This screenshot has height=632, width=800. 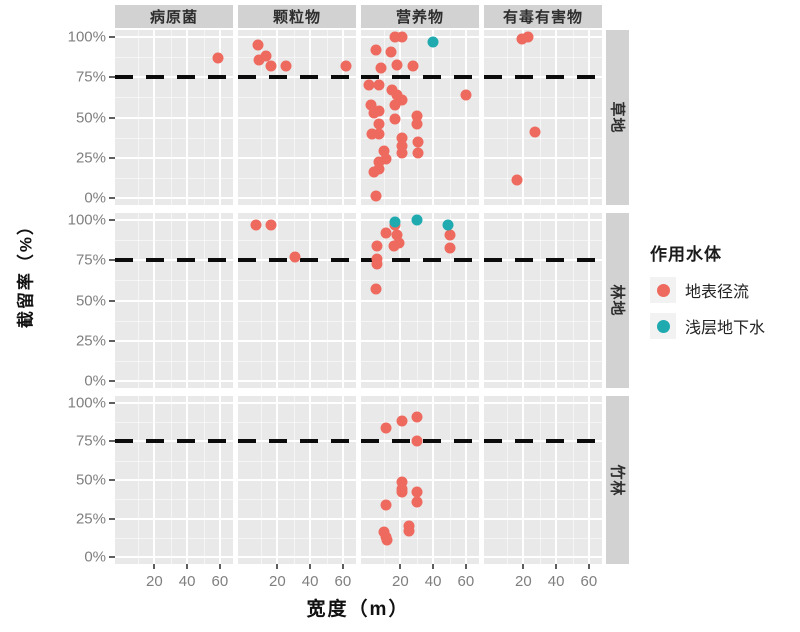 What do you see at coordinates (95, 198) in the screenshot?
I see `y-tick-label: 0%` at bounding box center [95, 198].